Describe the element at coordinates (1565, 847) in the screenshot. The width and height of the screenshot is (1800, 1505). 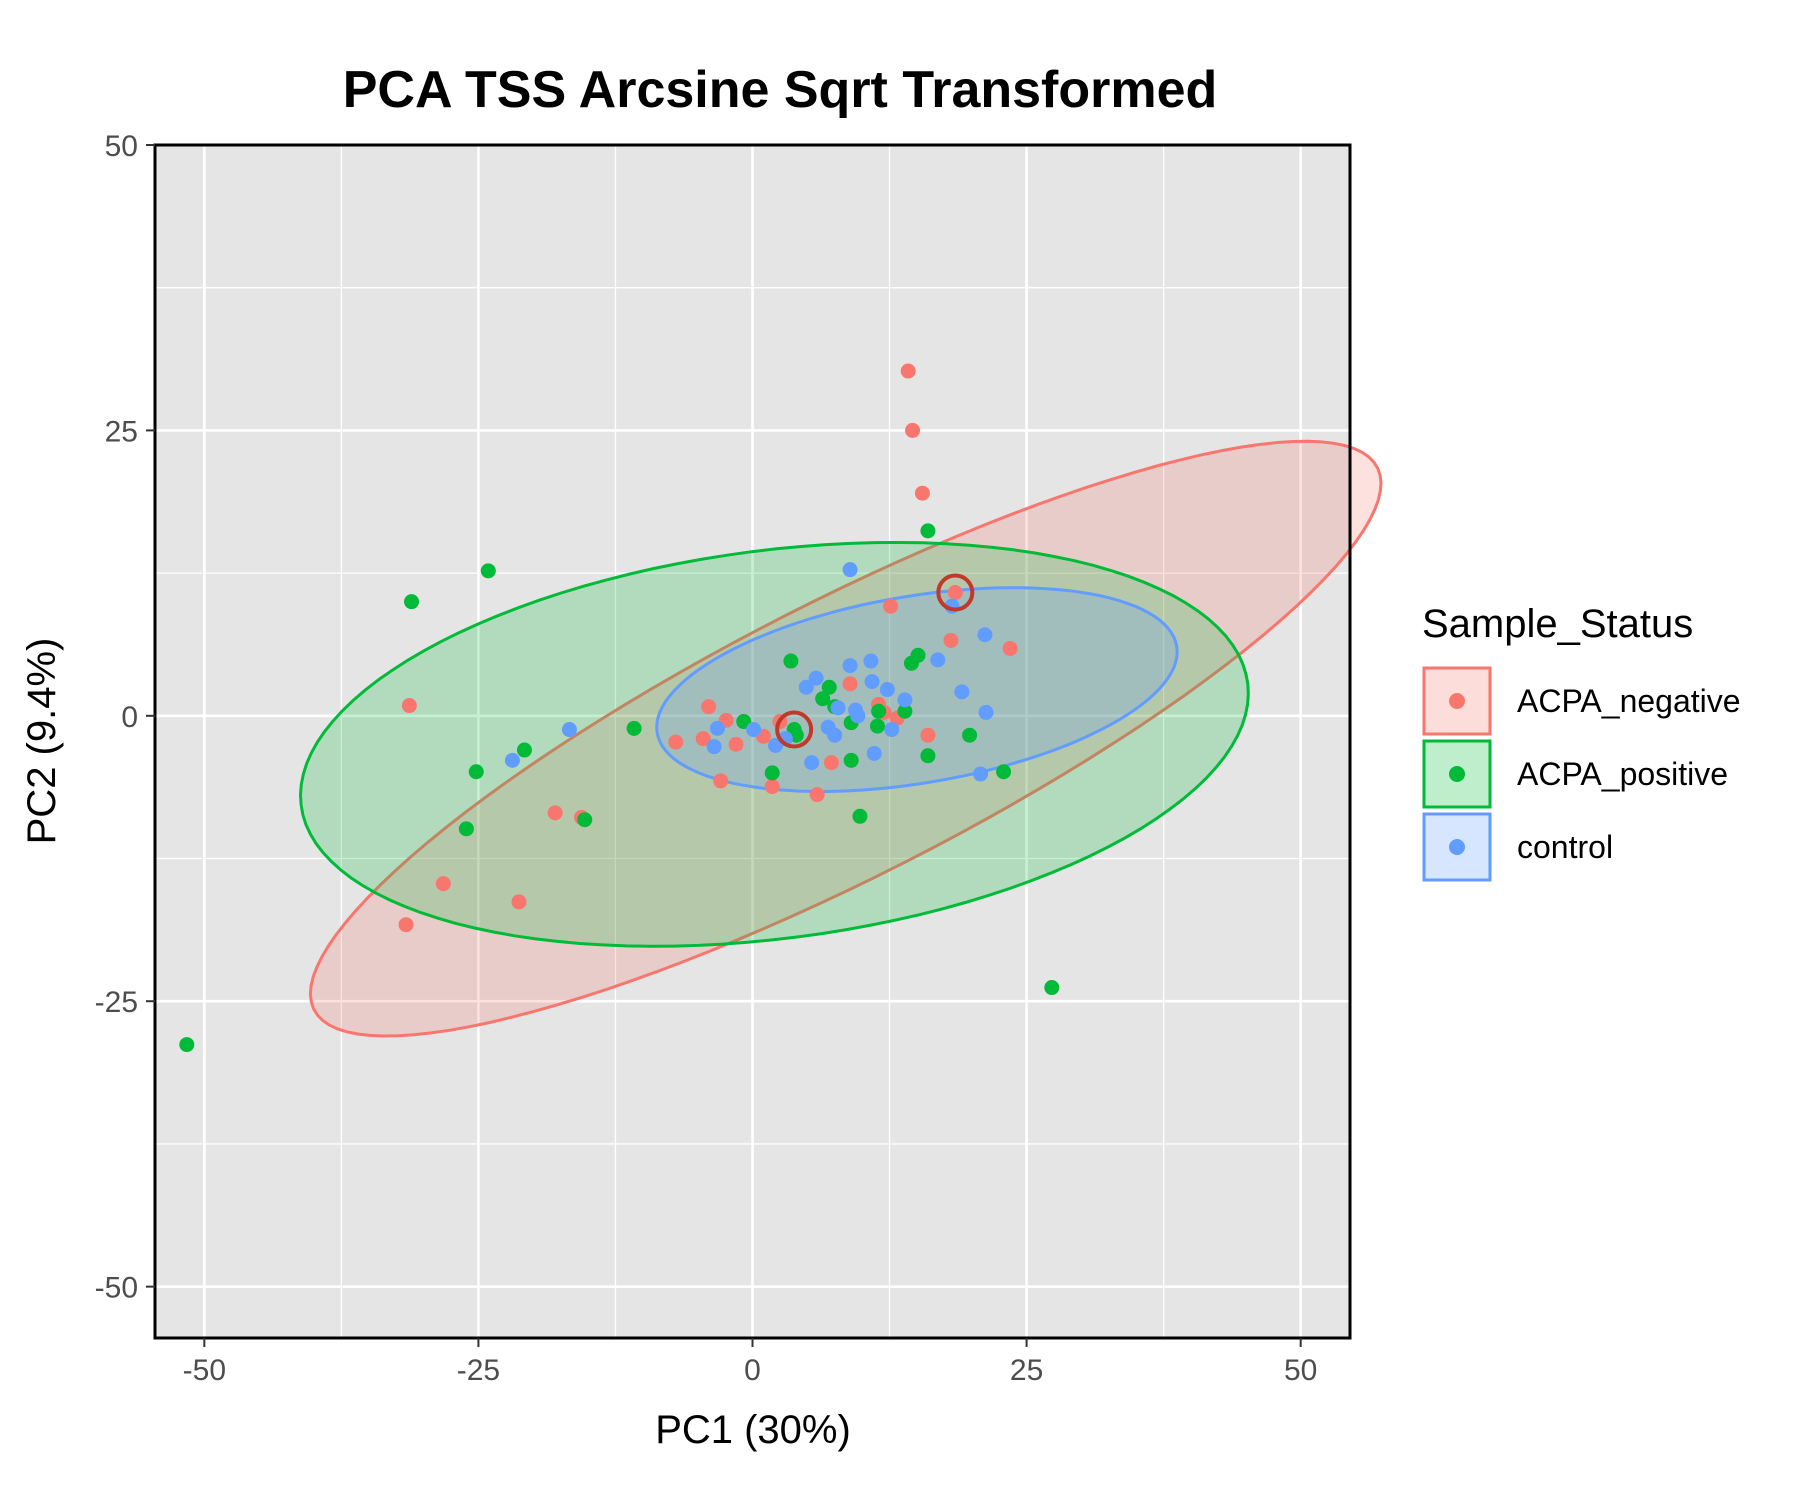
I see `legend-label-control: control` at that location.